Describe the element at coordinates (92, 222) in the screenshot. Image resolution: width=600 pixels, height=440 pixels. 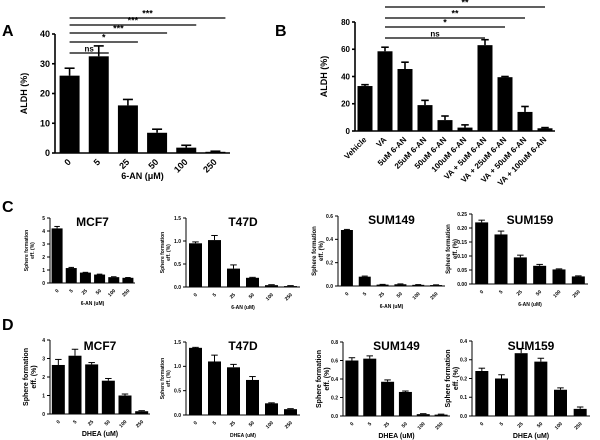
I see `chart-title: MCF7` at that location.